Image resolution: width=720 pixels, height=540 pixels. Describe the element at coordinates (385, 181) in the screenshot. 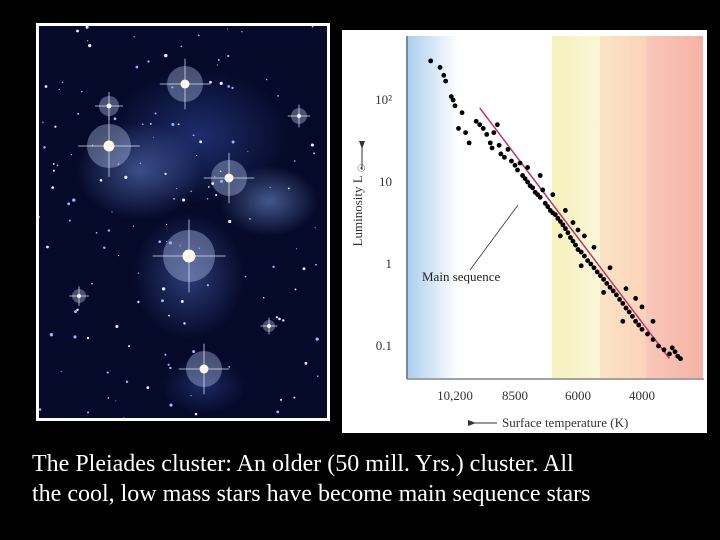

I see `y-tick-label: 10` at that location.